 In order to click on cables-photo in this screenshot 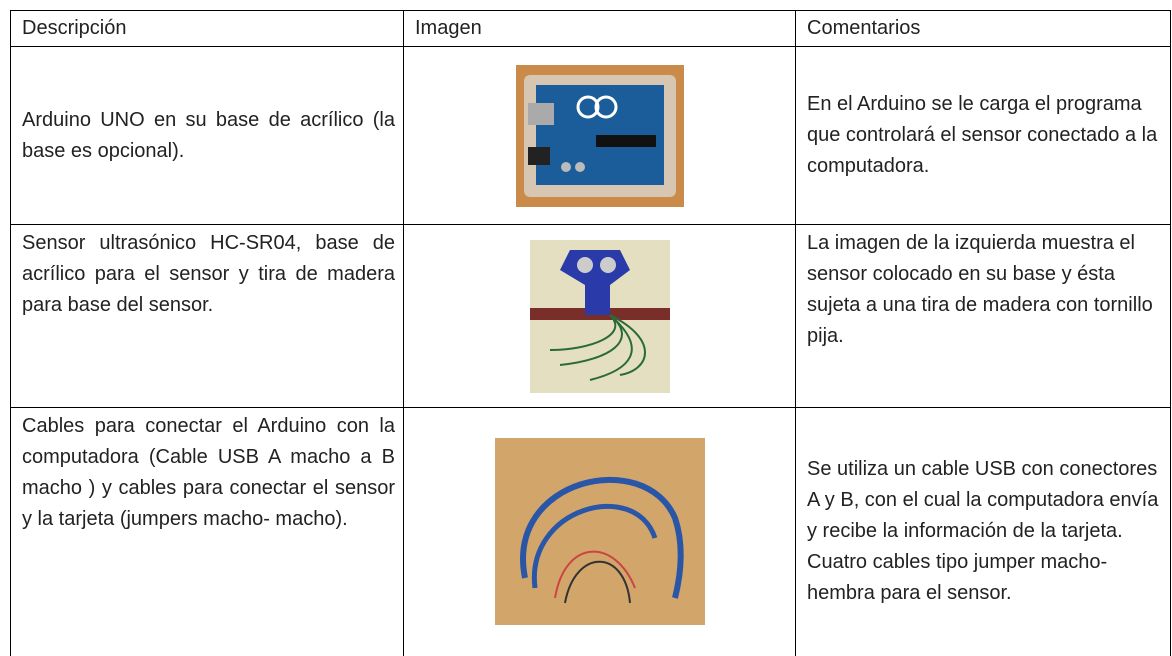, I will do `click(599, 532)`.